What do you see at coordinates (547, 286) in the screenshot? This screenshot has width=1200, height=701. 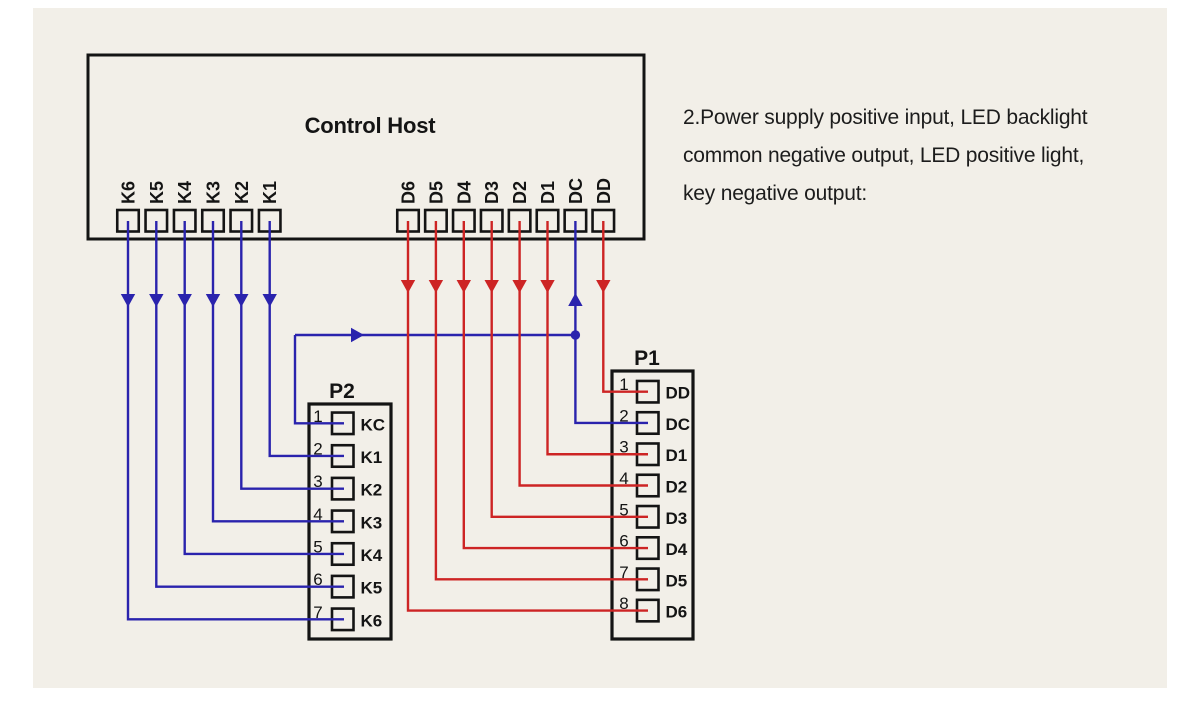 I see `wire-d1-arrow` at bounding box center [547, 286].